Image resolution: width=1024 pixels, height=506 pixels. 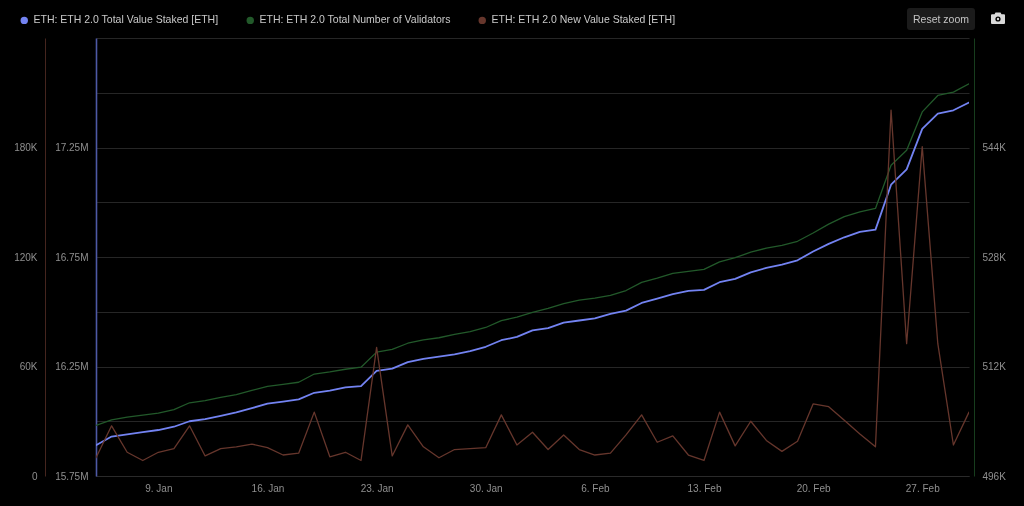 I want to click on y2-tick-label: 496K, so click(x=994, y=476).